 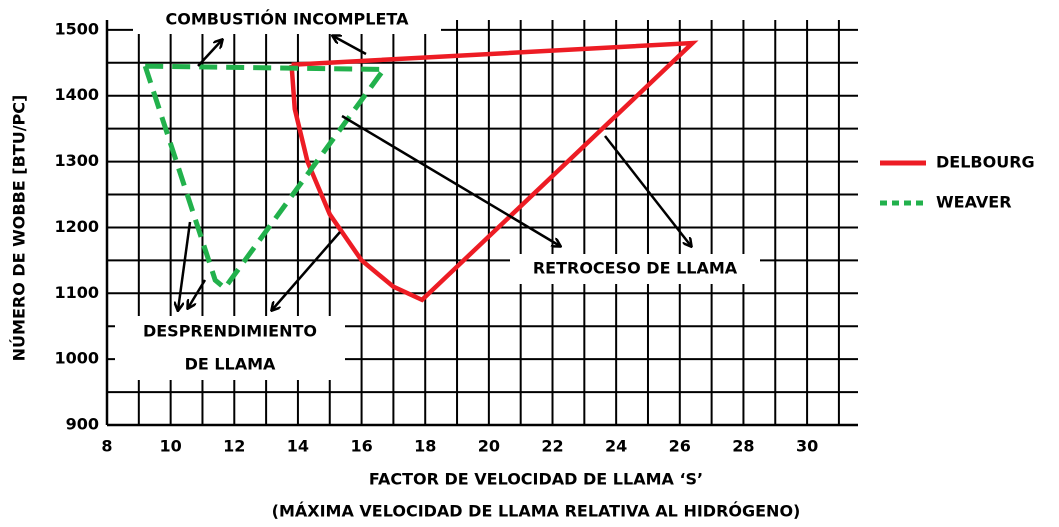 I want to click on series-line, so click(x=265, y=177).